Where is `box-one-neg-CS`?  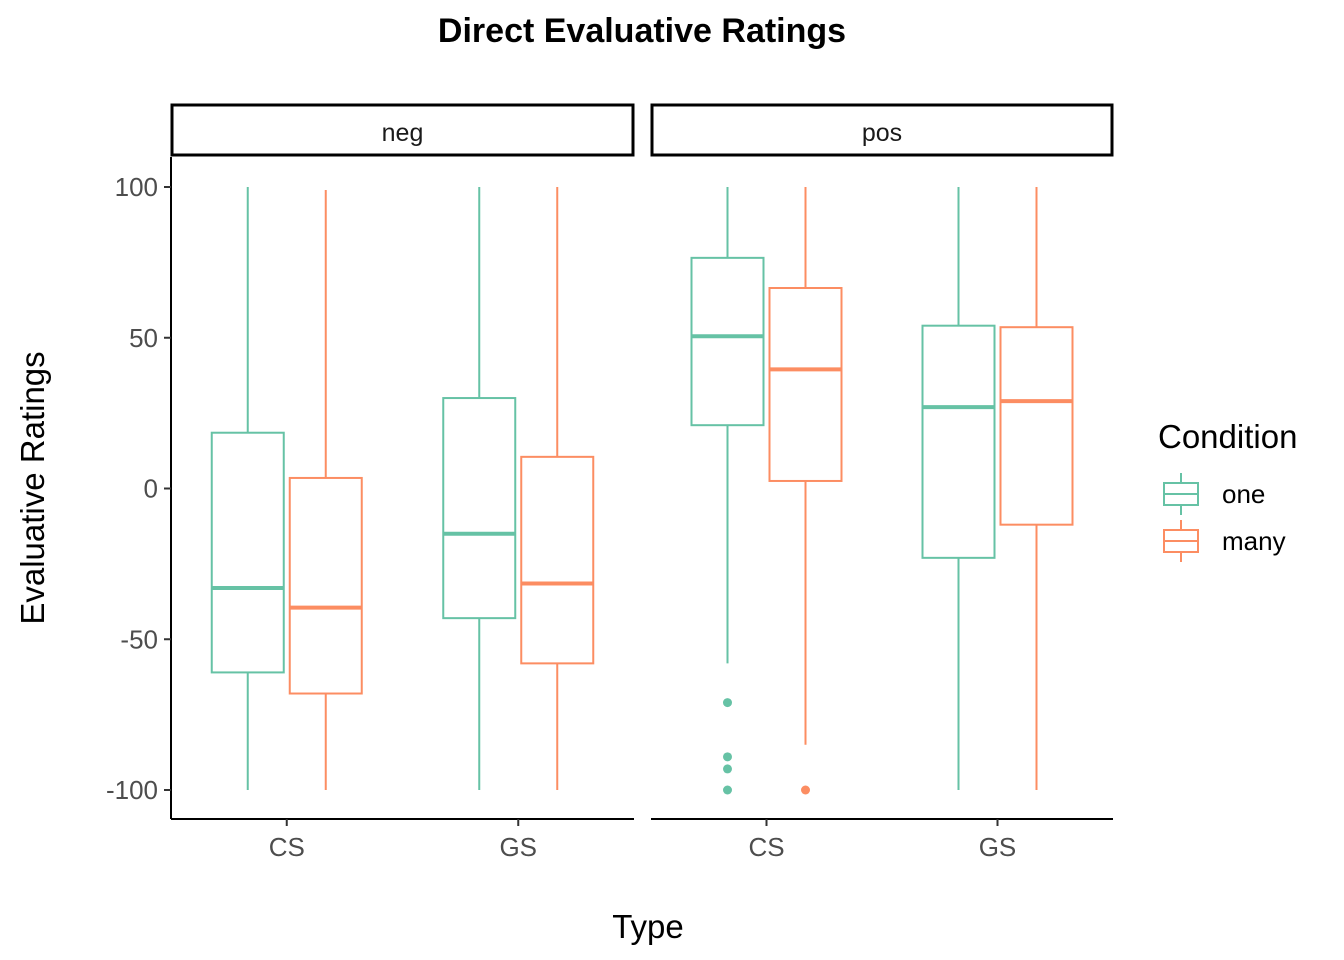
box-one-neg-CS is located at coordinates (247, 488).